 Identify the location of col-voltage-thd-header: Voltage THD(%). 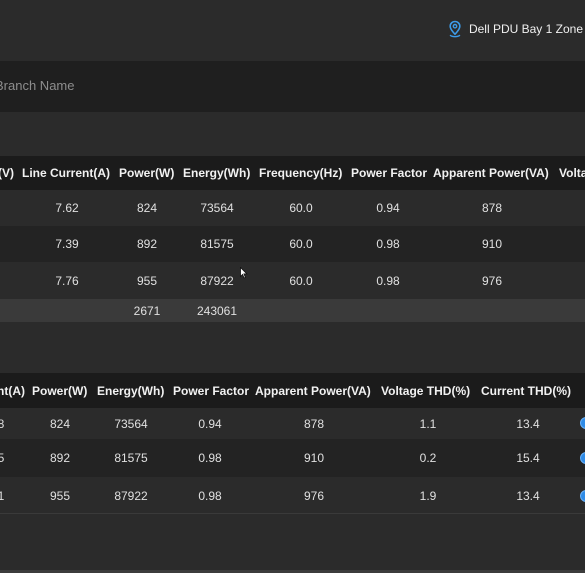
(426, 390).